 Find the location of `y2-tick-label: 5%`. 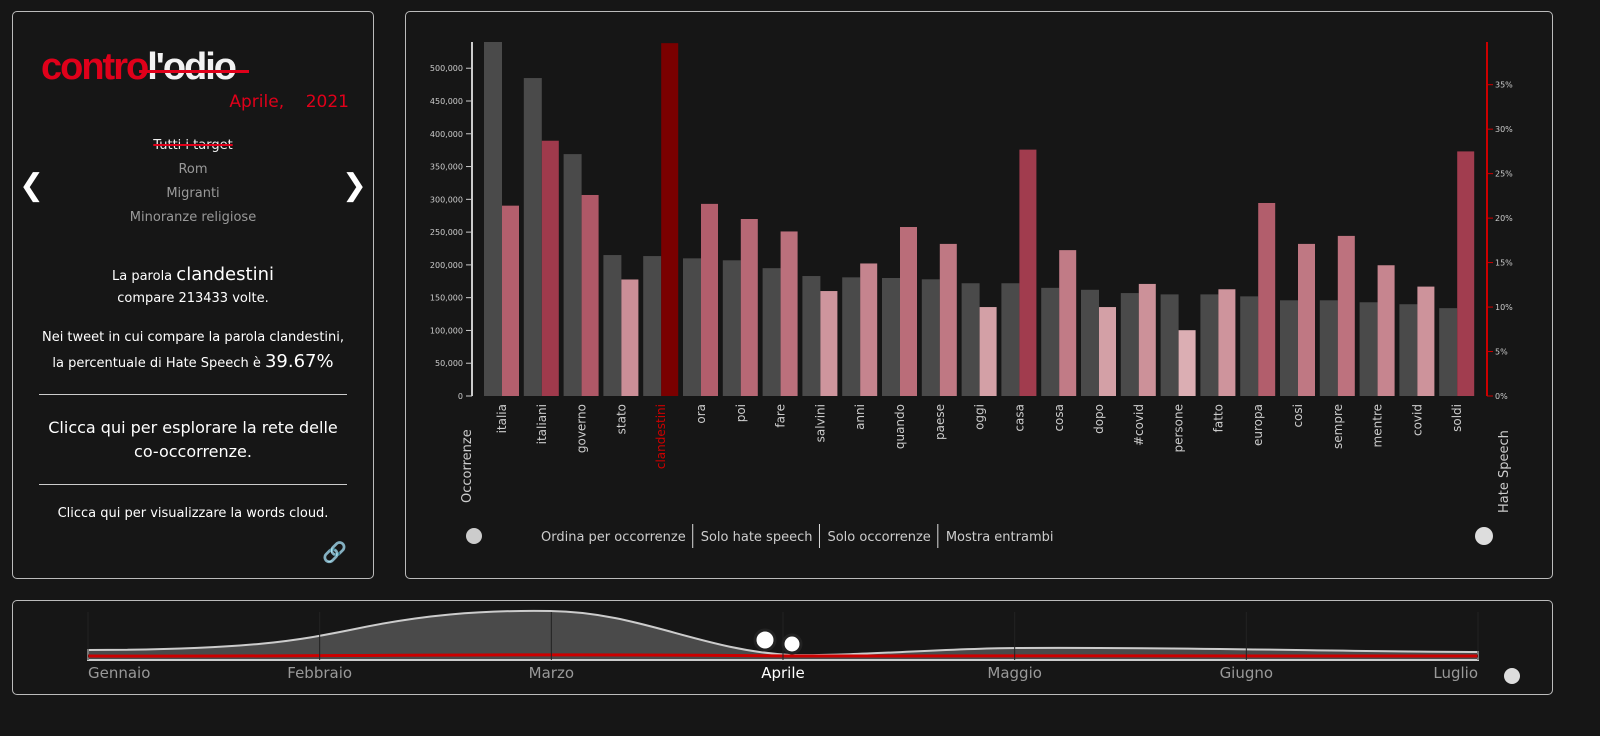

y2-tick-label: 5% is located at coordinates (1501, 352).